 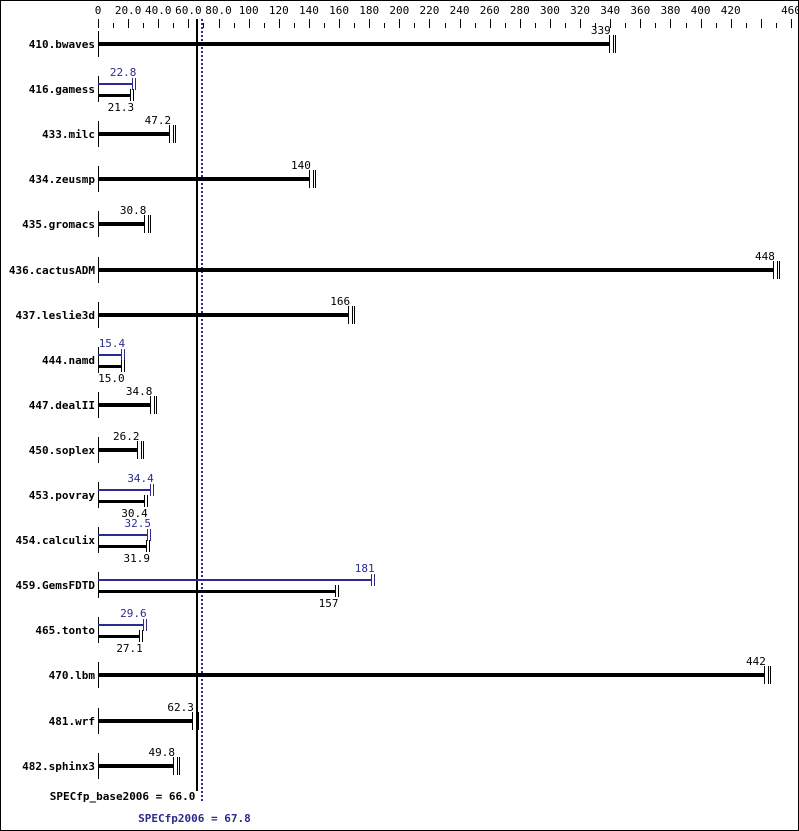 What do you see at coordinates (133, 211) in the screenshot?
I see `bar-value-label-base: 30.8` at bounding box center [133, 211].